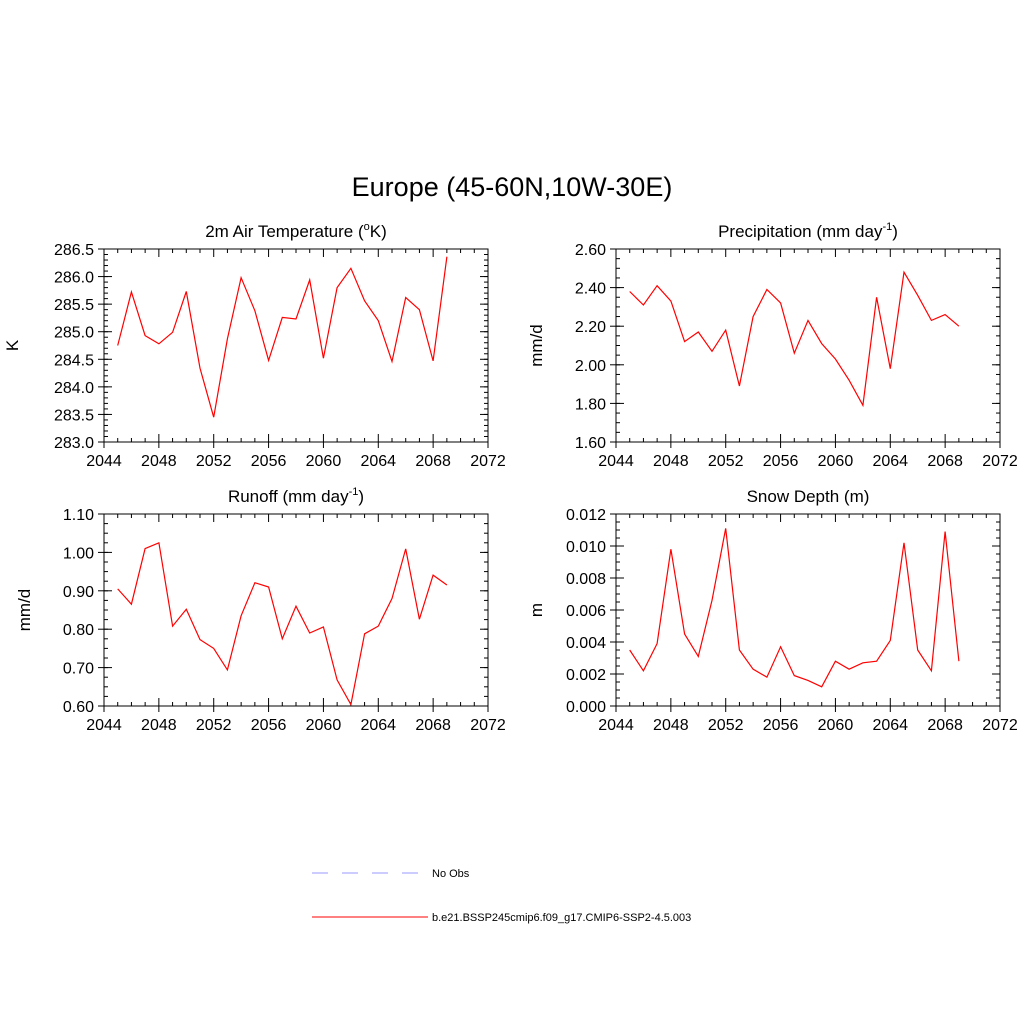 This screenshot has width=1024, height=1024. Describe the element at coordinates (586, 579) in the screenshot. I see `snow-depth-y-tick-label: 0.008` at that location.